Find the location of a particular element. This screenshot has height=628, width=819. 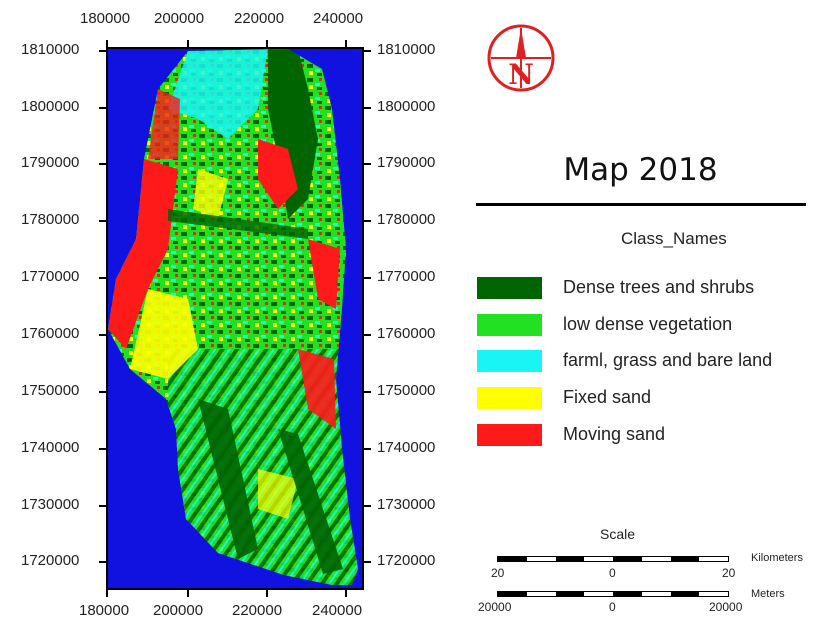

y-tick-right: 1740000 is located at coordinates (406, 447).